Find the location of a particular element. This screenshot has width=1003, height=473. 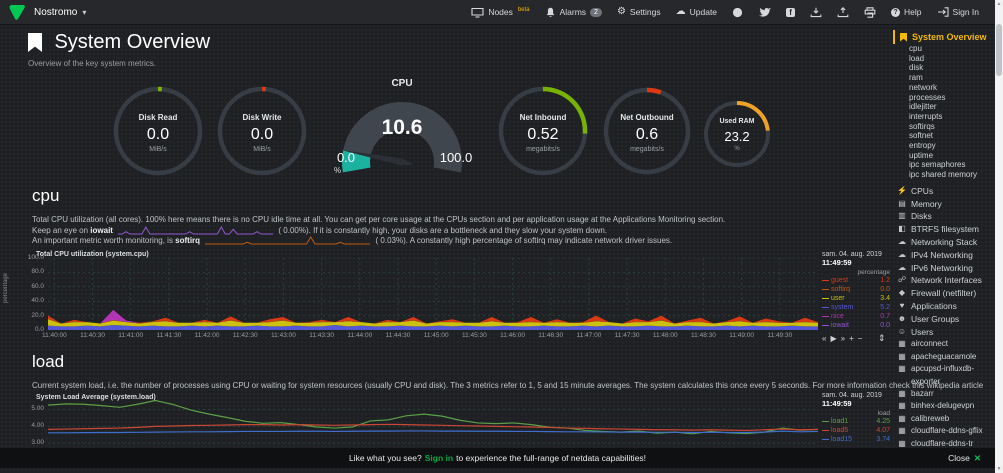

nav-item-signin: Sign In is located at coordinates (958, 12).